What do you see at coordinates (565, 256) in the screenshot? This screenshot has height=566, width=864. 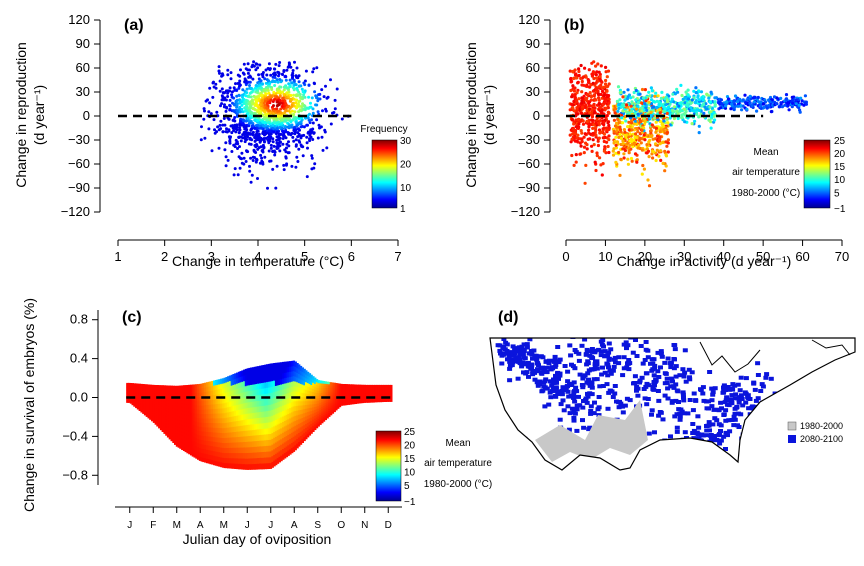 I see `panel-b-x-tick-label: 0` at bounding box center [565, 256].